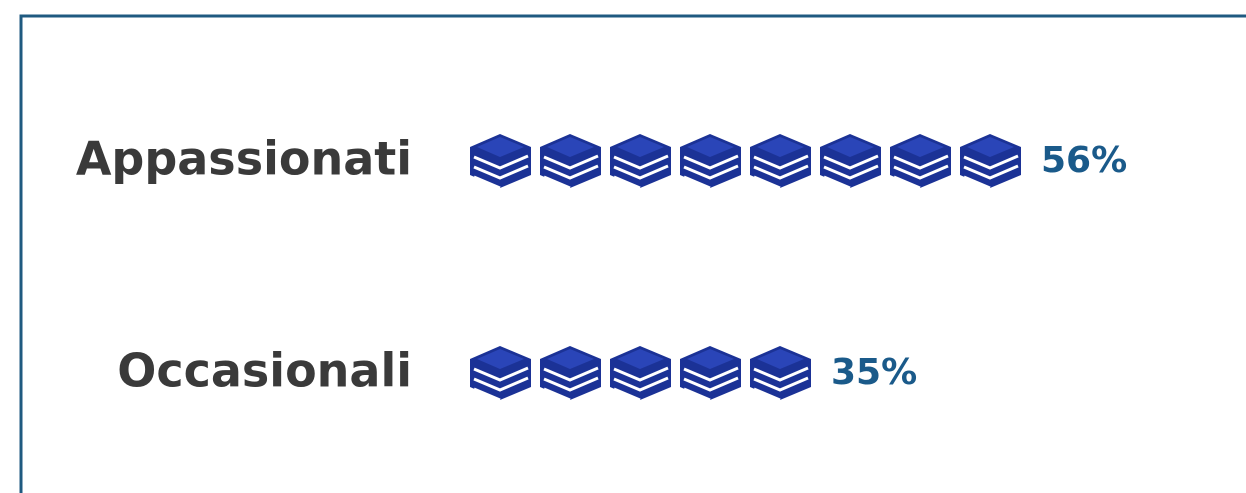 Image resolution: width=1246 pixels, height=493 pixels. Describe the element at coordinates (244, 159) in the screenshot. I see `category-label: Appassionati` at that location.